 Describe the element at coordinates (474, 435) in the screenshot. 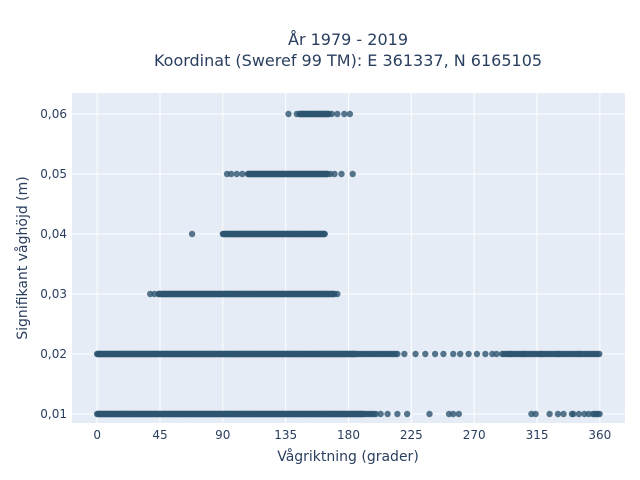

I see `x-tick-label: 270` at that location.